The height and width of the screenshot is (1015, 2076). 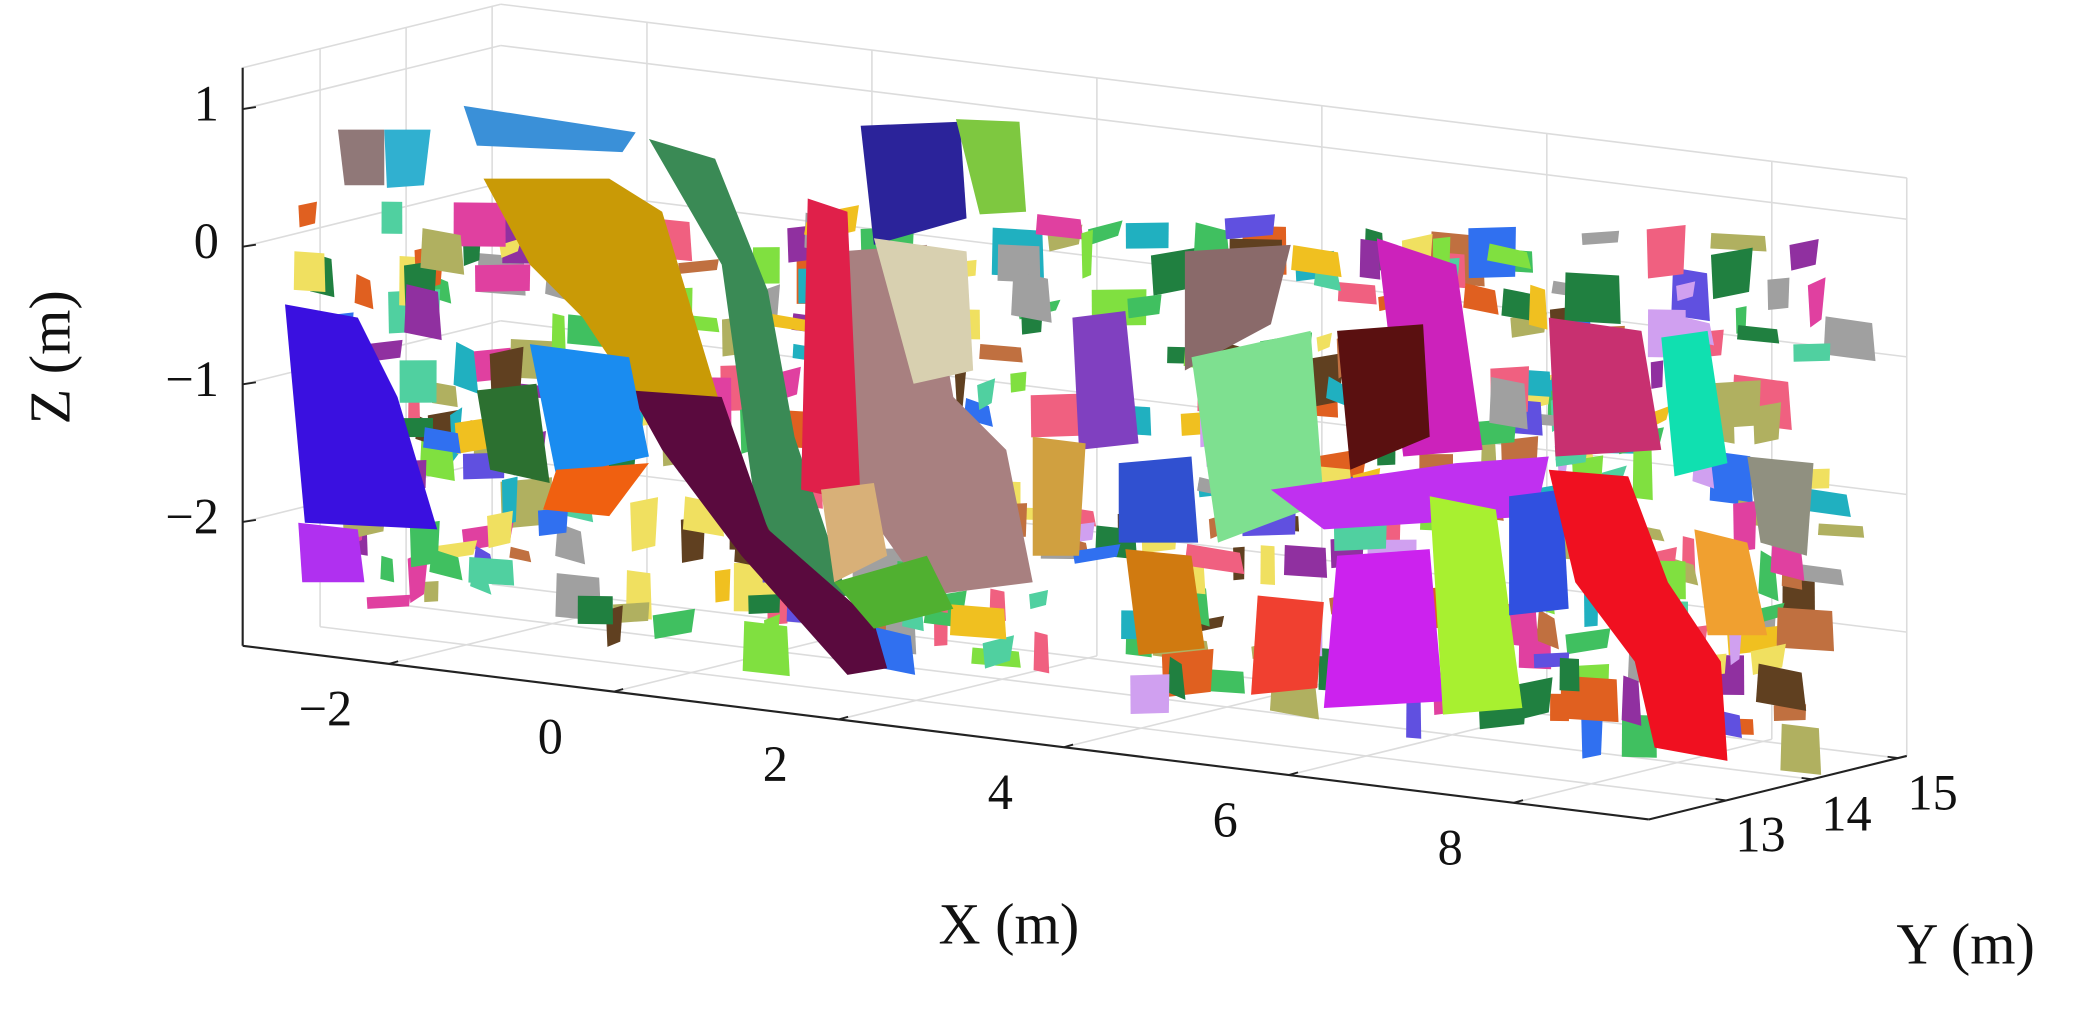 What do you see at coordinates (1225, 820) in the screenshot?
I see `x-tick-label: 6` at bounding box center [1225, 820].